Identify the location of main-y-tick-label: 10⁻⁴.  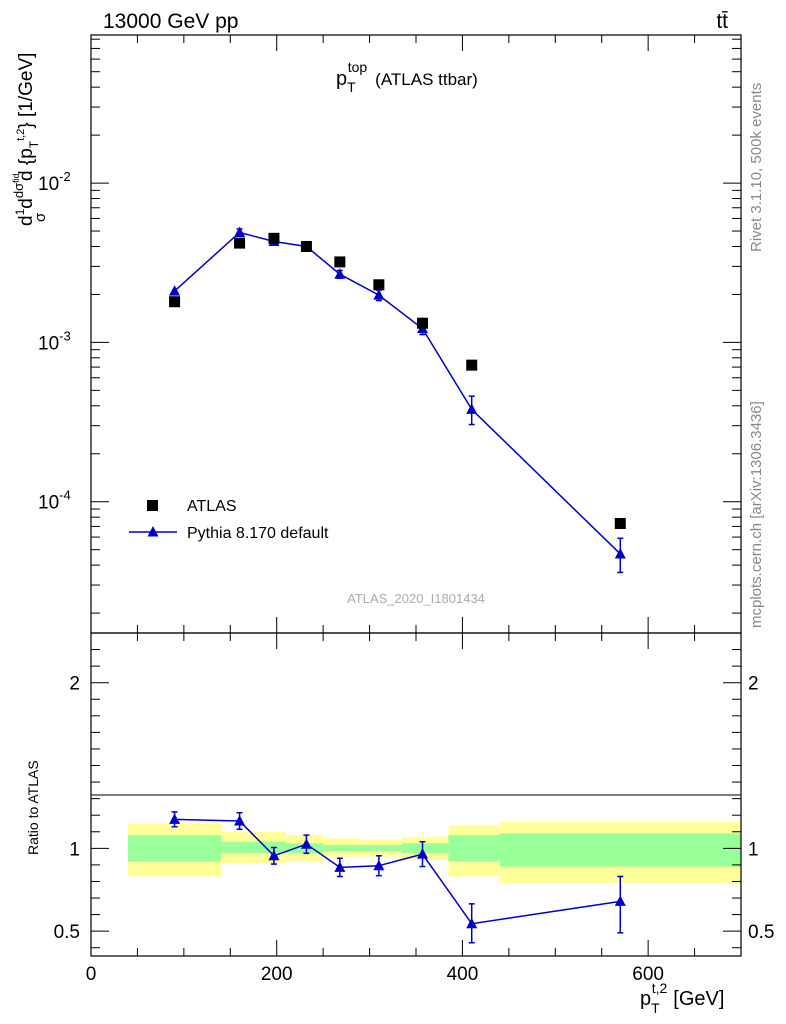
(54, 501).